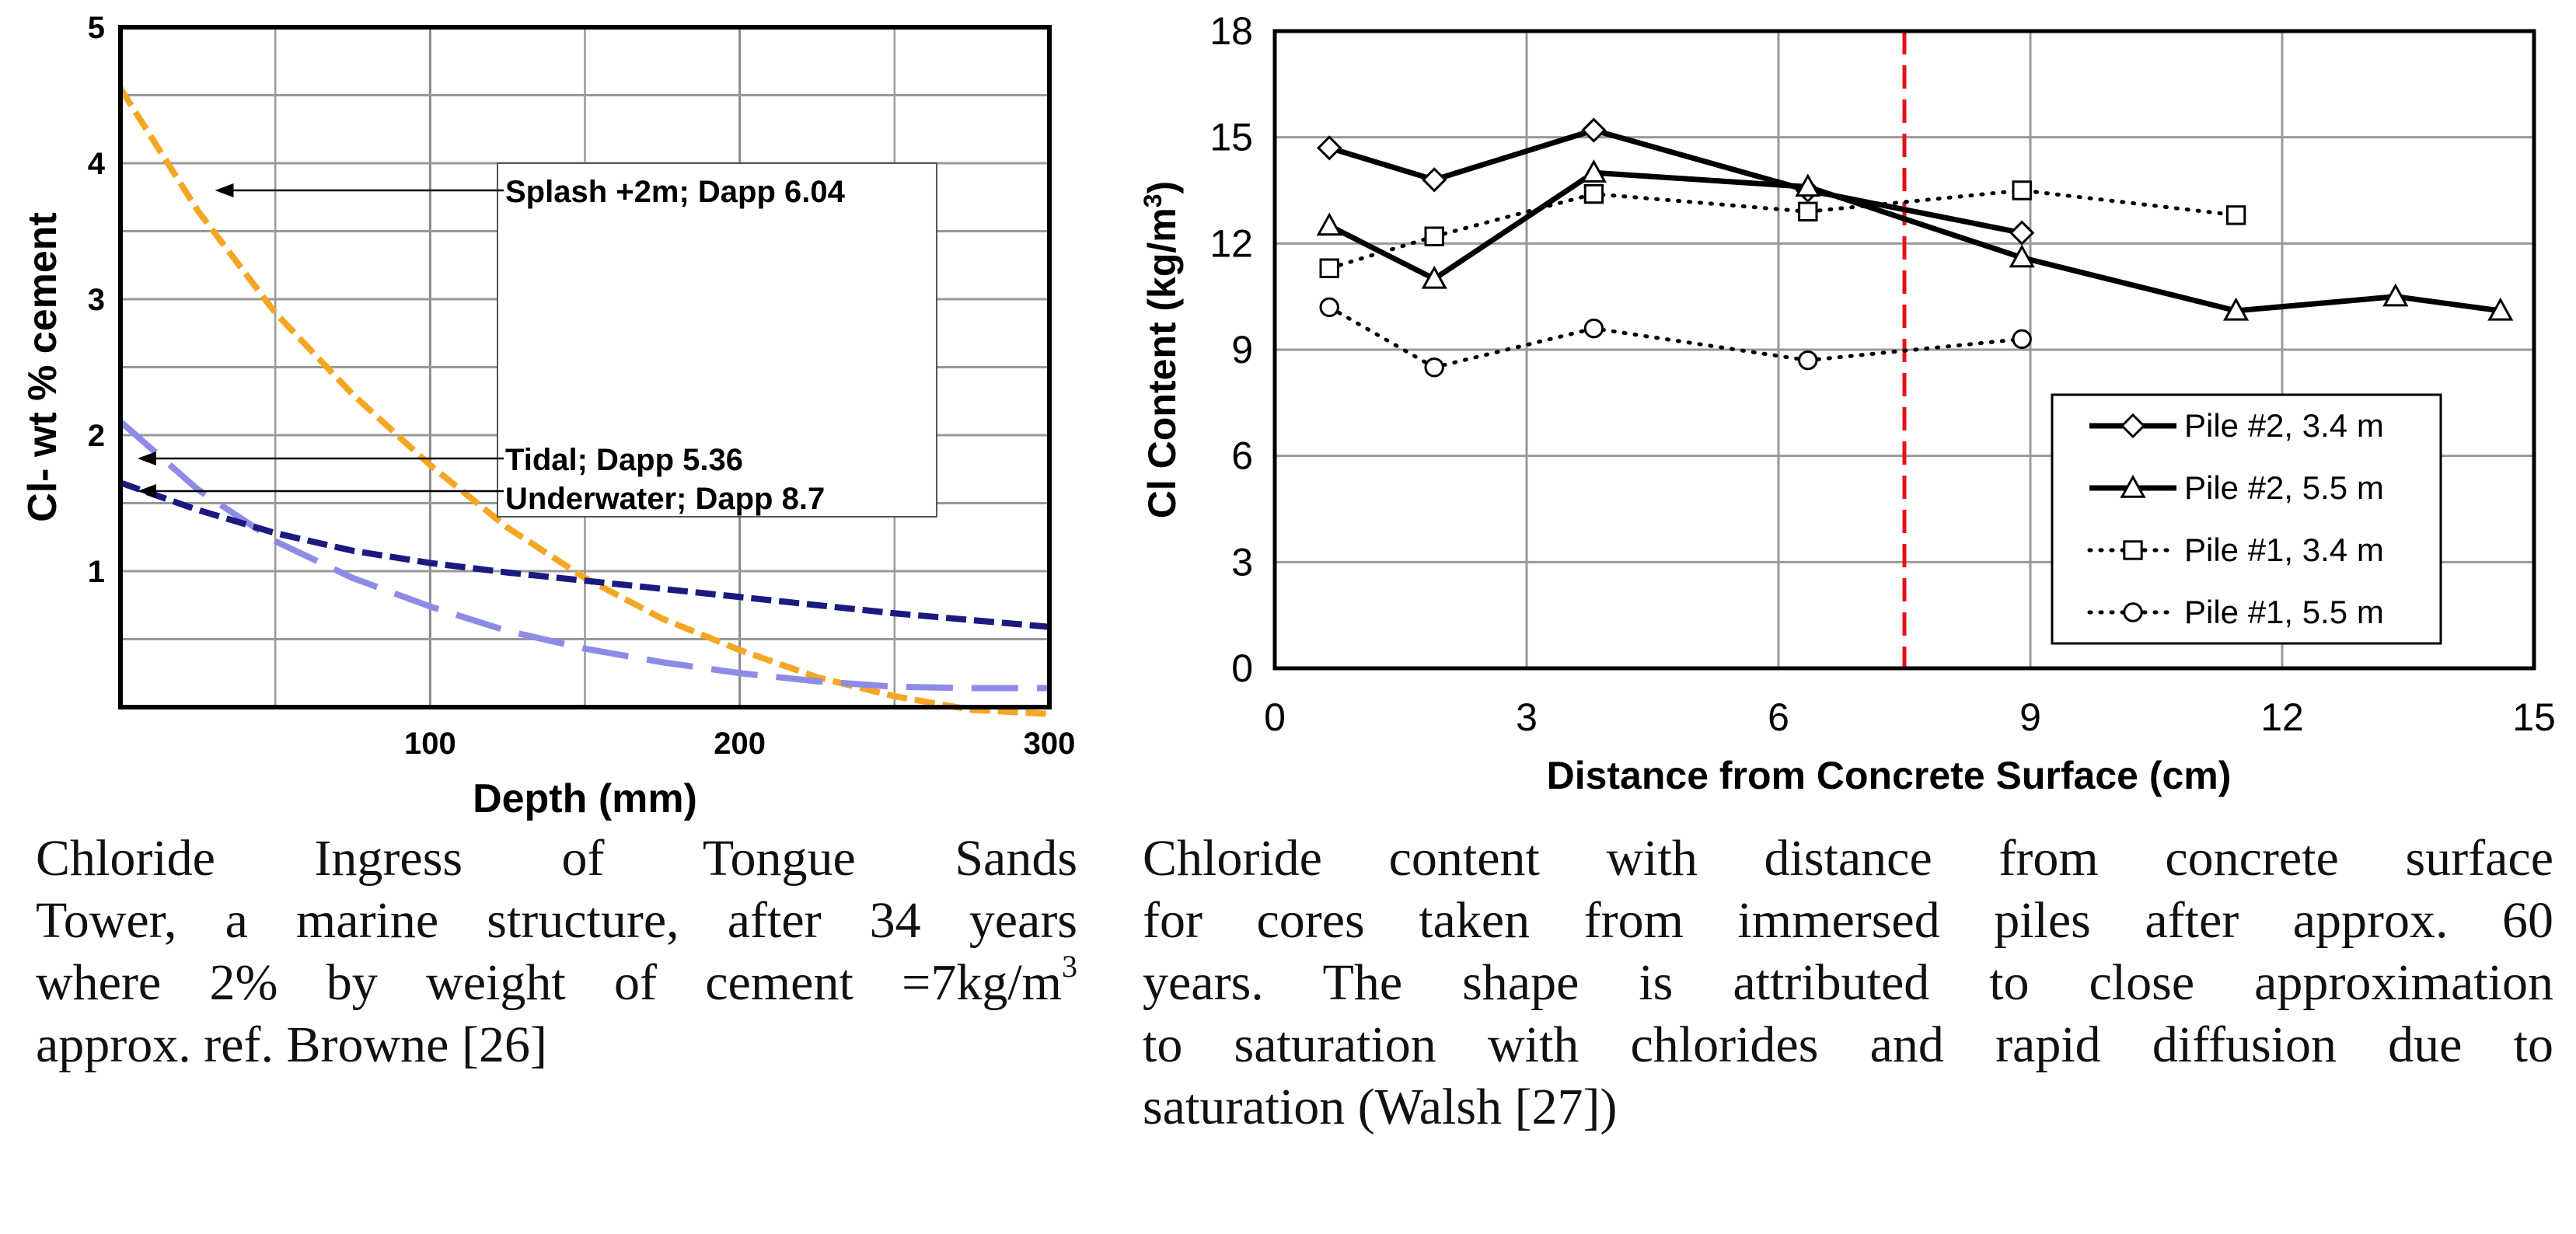 This screenshot has width=2576, height=1234. Describe the element at coordinates (430, 744) in the screenshot. I see `x-tick-label: 100` at that location.